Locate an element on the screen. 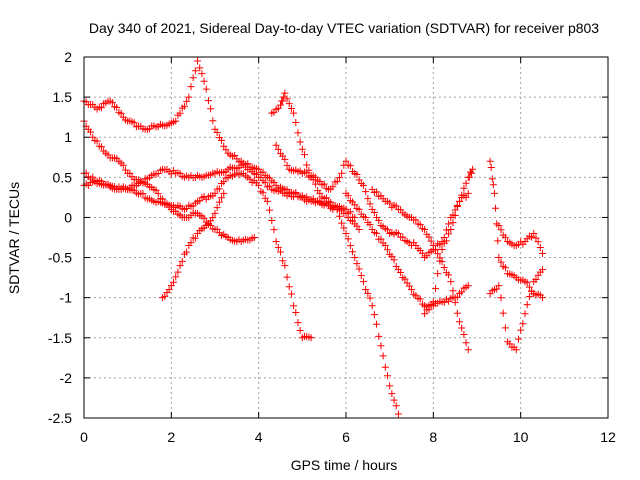  x-tick-label: 2 is located at coordinates (171, 437).